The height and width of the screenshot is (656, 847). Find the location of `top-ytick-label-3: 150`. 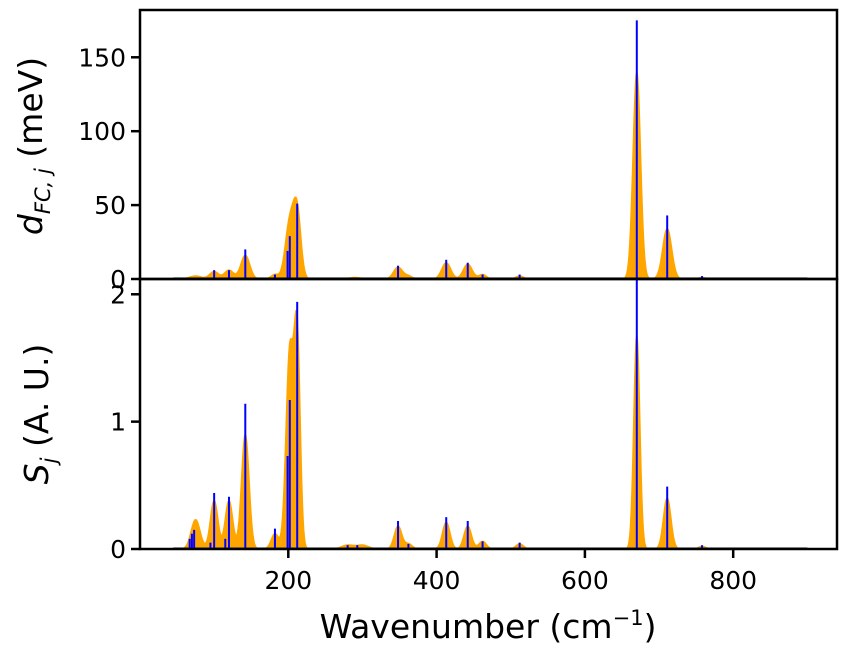

top-ytick-label-3: 150 is located at coordinates (102, 57).